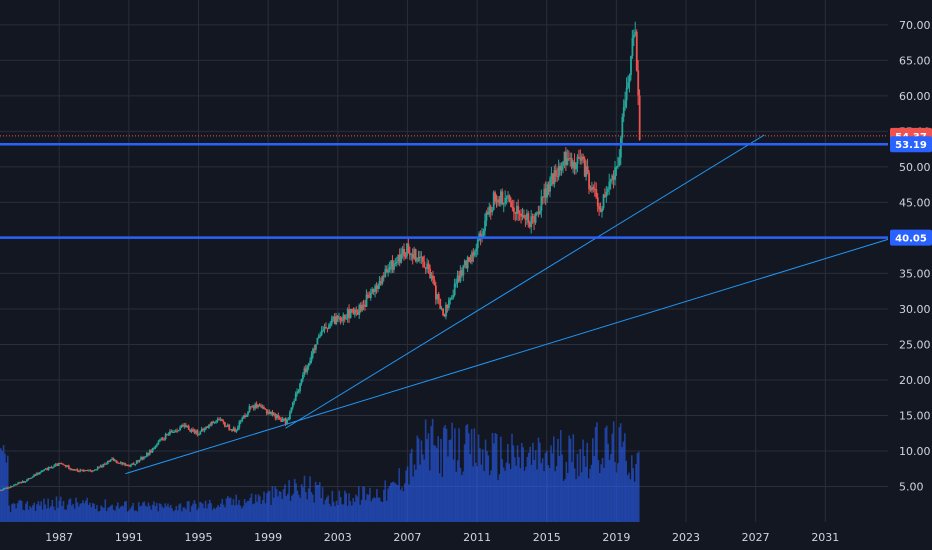 The image size is (932, 550). I want to click on level-price-badge-bg, so click(911, 237).